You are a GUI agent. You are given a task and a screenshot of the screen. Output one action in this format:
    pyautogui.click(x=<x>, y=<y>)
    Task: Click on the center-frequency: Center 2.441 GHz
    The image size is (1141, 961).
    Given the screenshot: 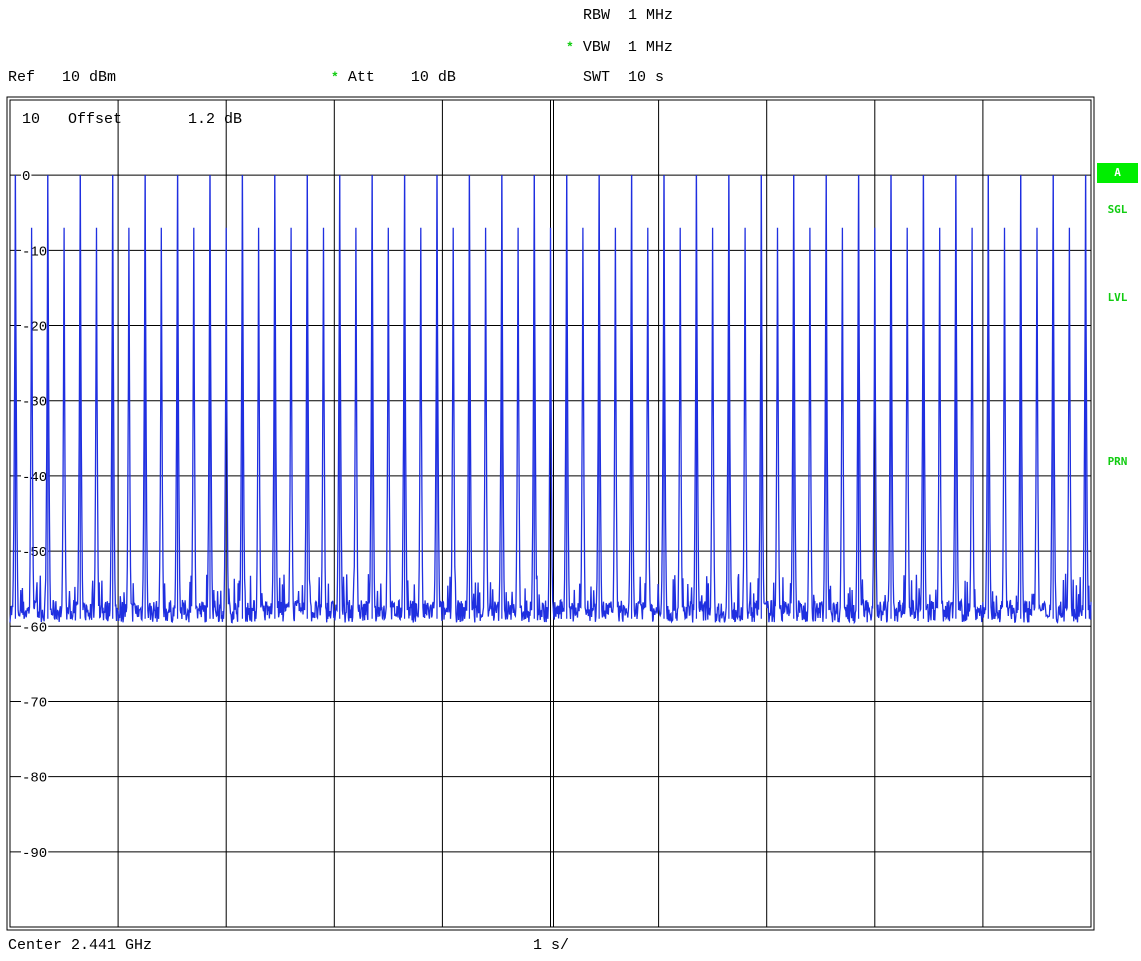 What is the action you would take?
    pyautogui.click(x=80, y=945)
    